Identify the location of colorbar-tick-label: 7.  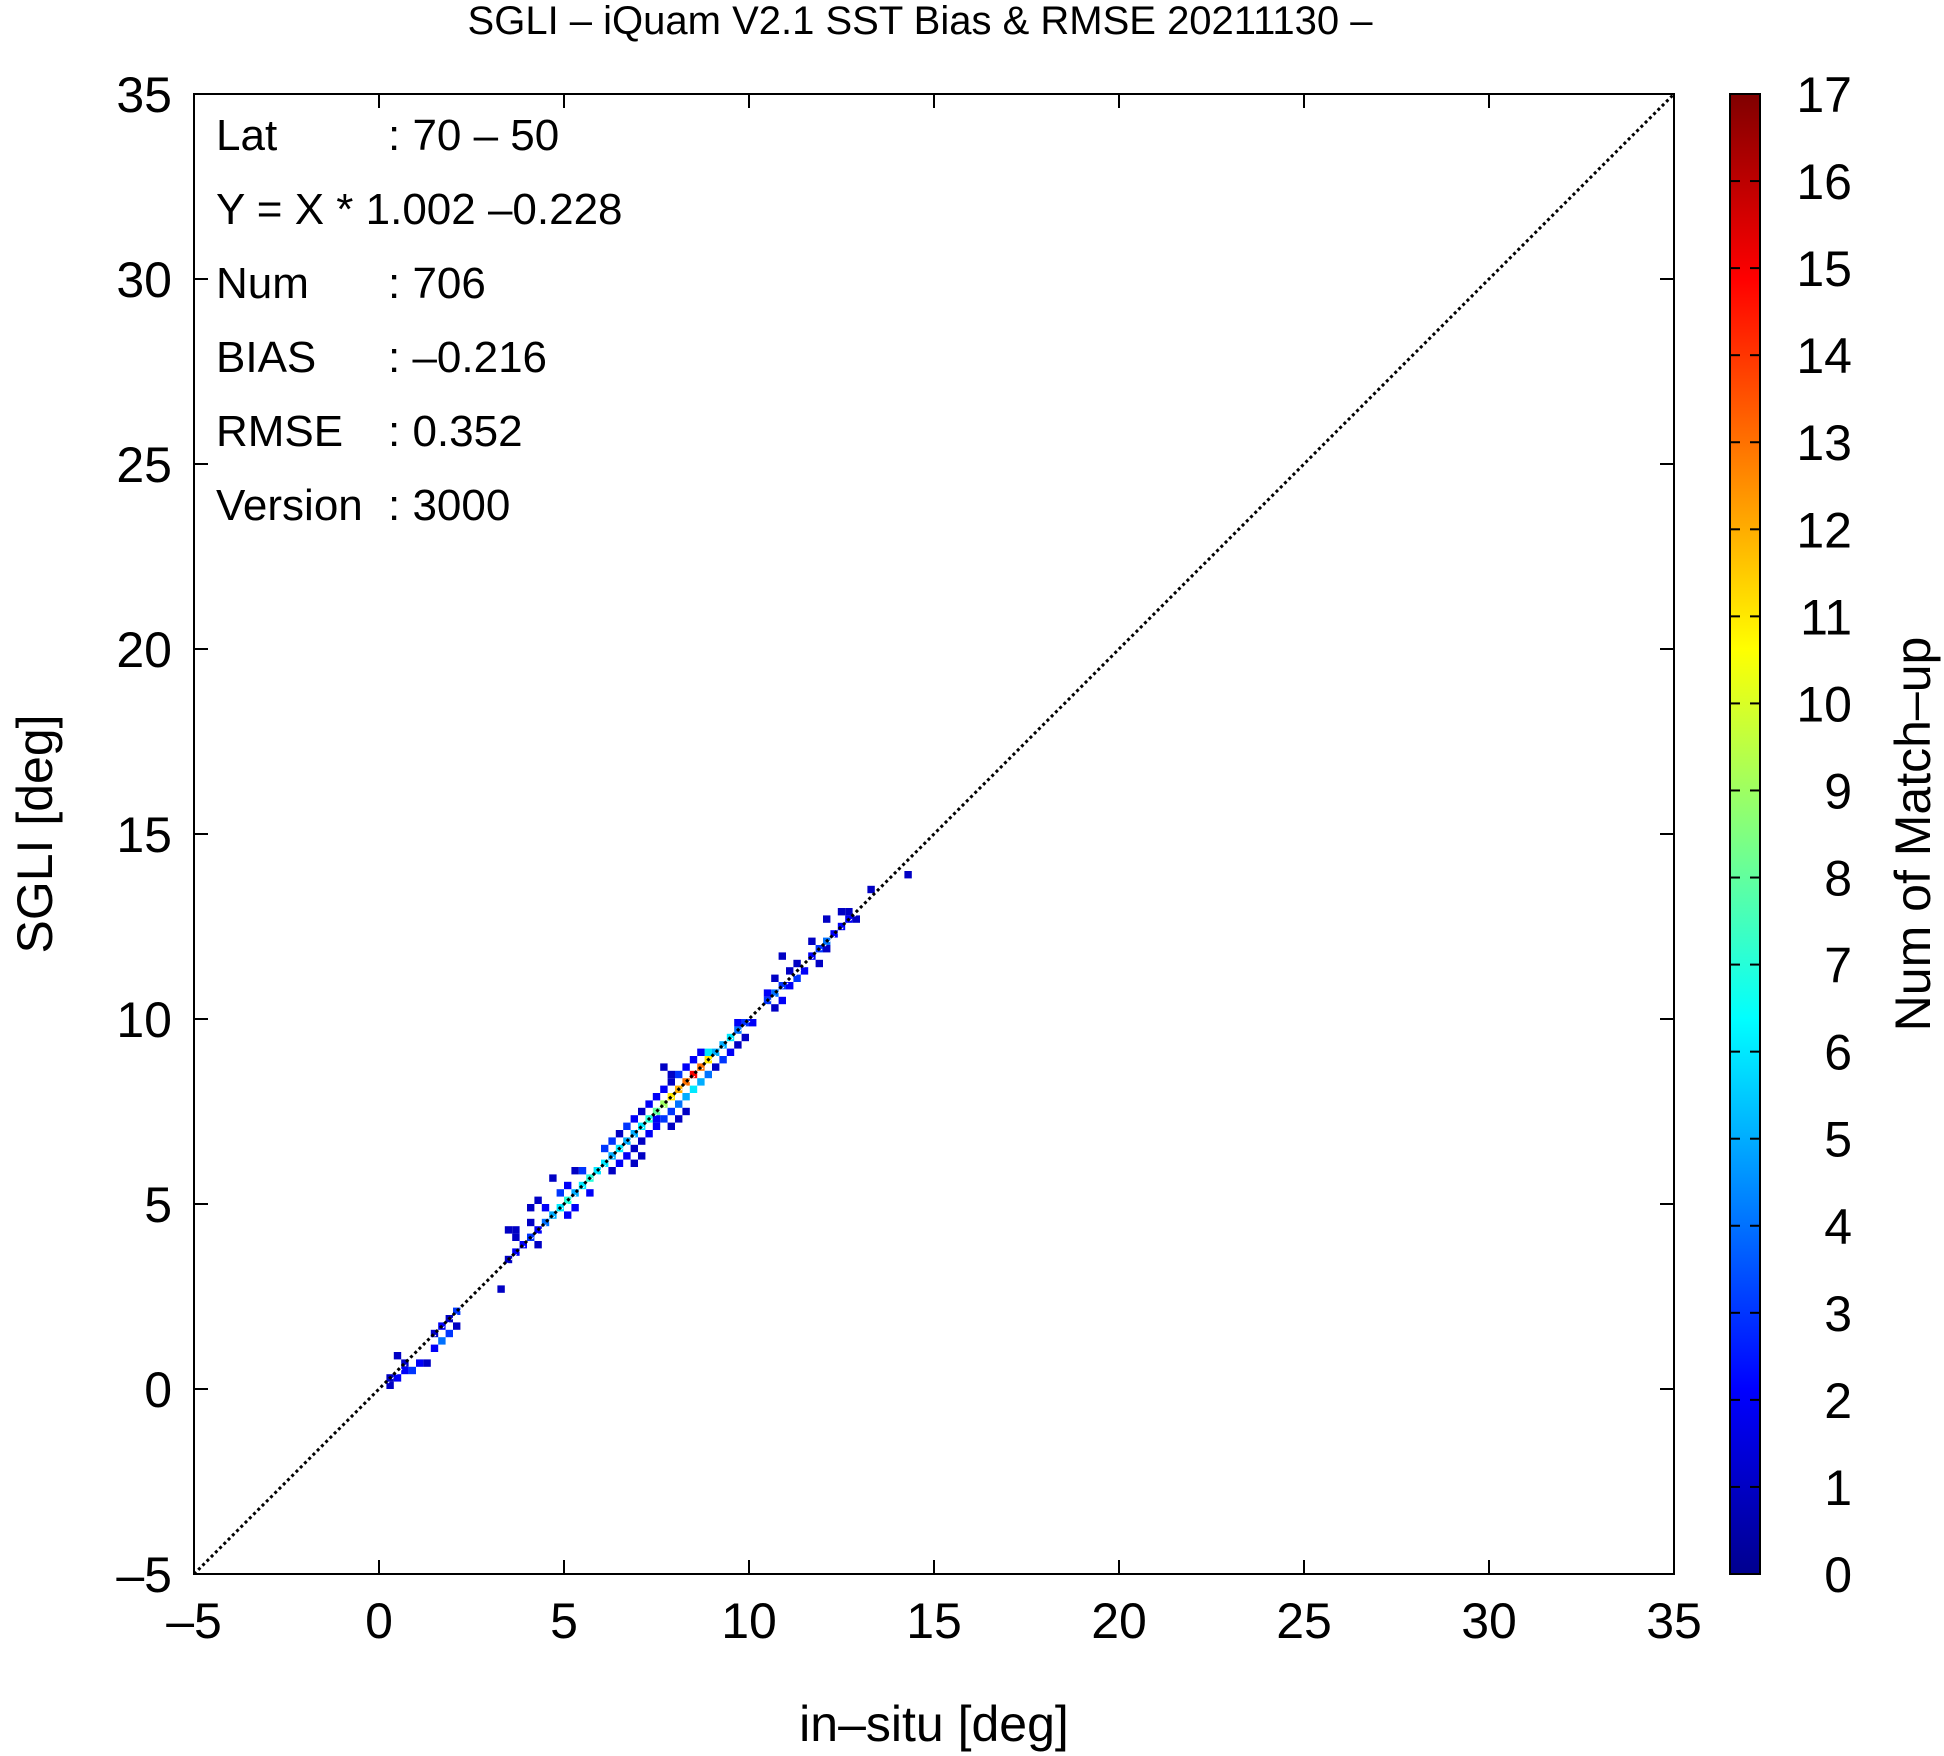
(1838, 966).